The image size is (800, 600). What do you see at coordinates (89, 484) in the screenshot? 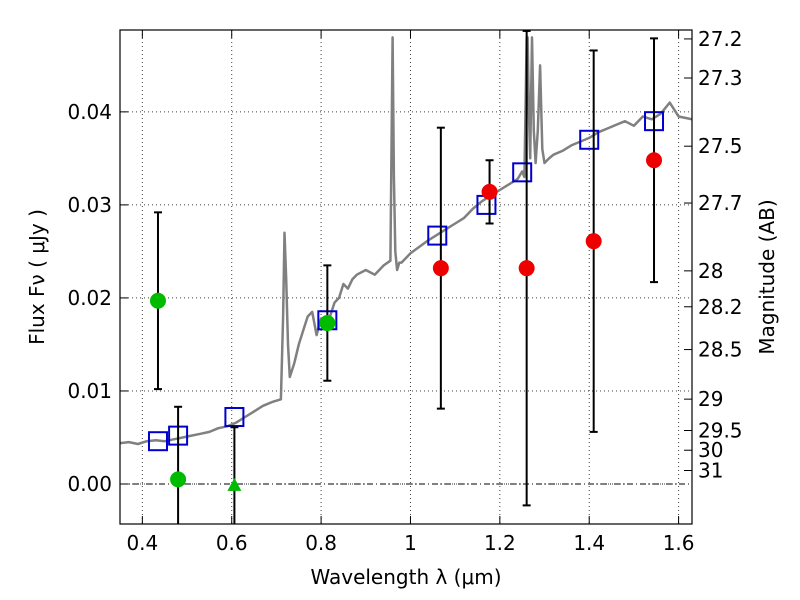
I see `y-tick-label: 0.00` at bounding box center [89, 484].